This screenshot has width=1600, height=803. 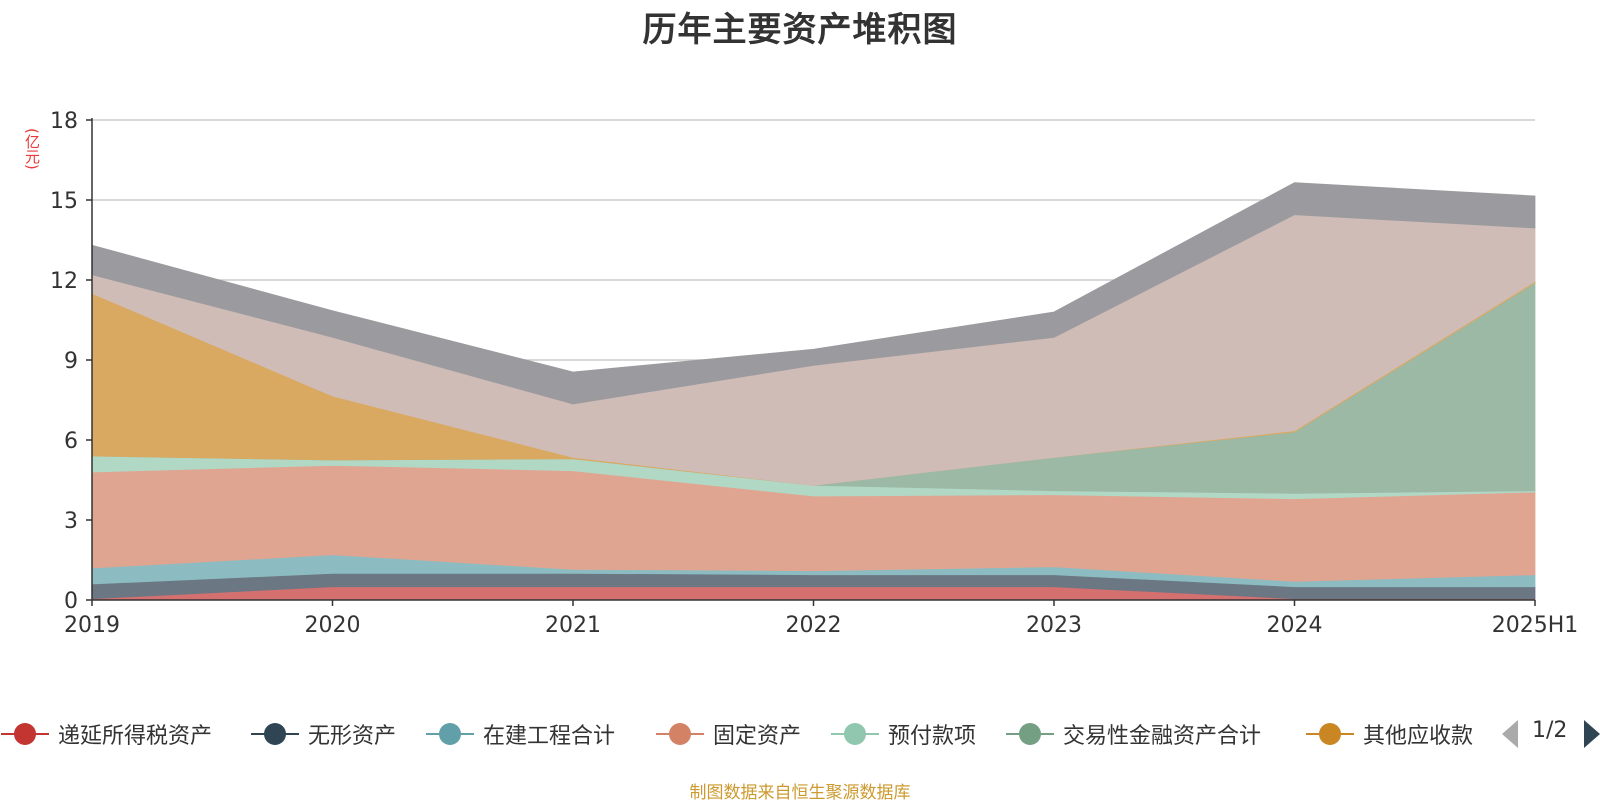 What do you see at coordinates (135, 736) in the screenshot?
I see `legend-label: 递延所得税资产` at bounding box center [135, 736].